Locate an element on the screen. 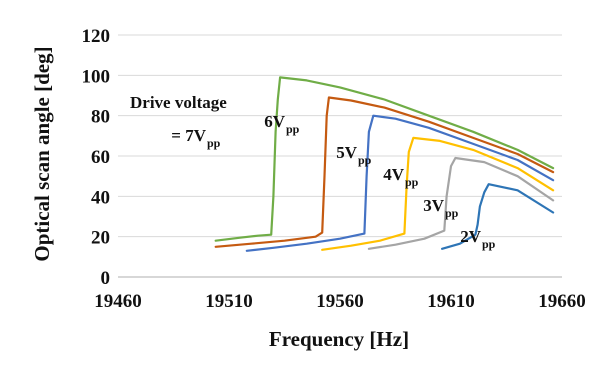 This screenshot has width=605, height=370. annotation-4v-subscript: pp is located at coordinates (412, 182).